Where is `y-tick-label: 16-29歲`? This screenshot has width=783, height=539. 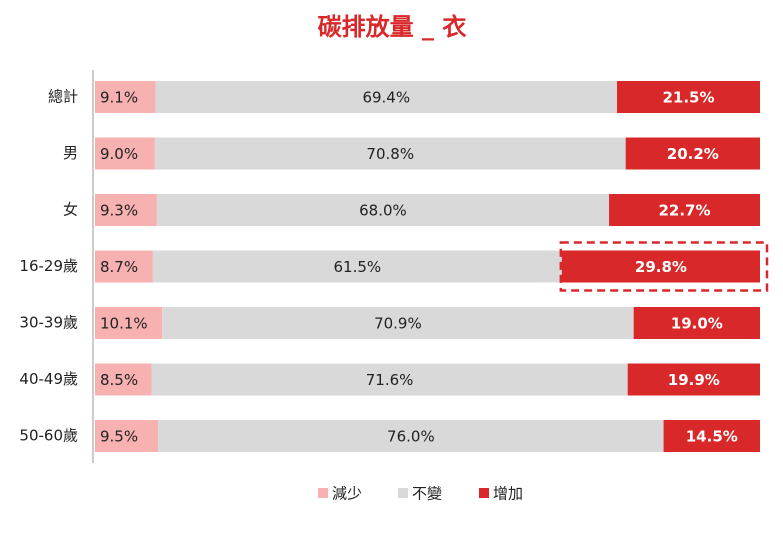
y-tick-label: 16-29歲 is located at coordinates (48, 266).